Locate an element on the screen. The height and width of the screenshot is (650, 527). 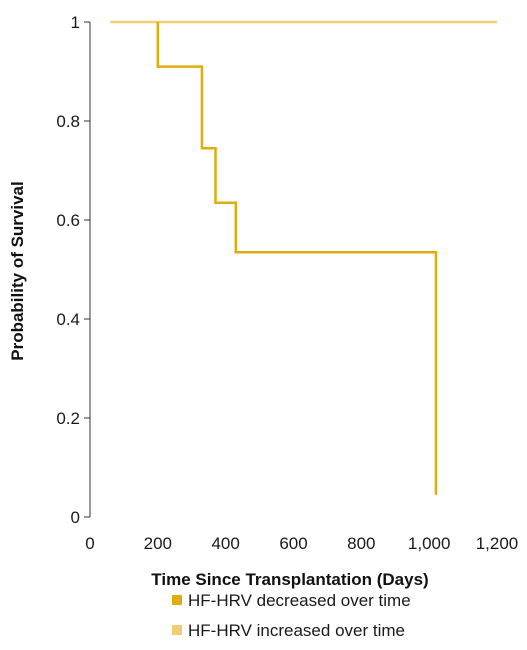
y-tick-label: 1 is located at coordinates (75, 22).